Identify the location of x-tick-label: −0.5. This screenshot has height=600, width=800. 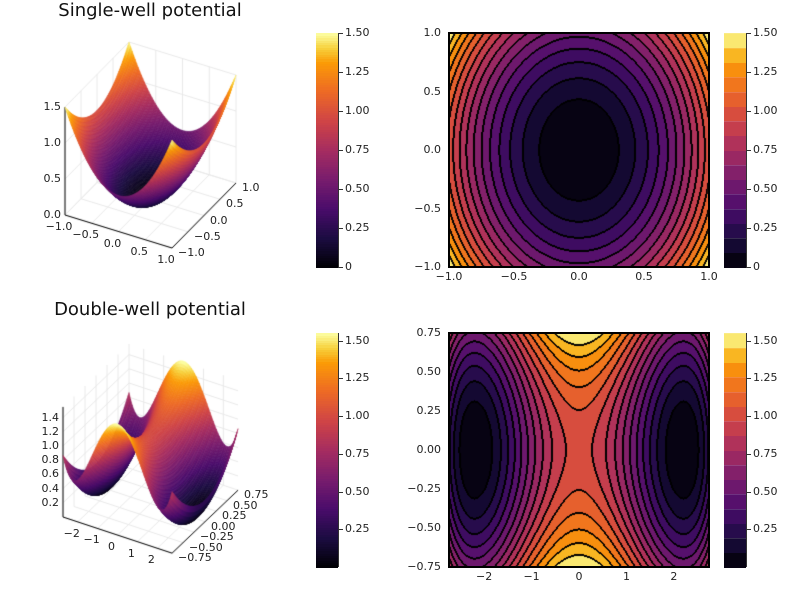
(514, 276).